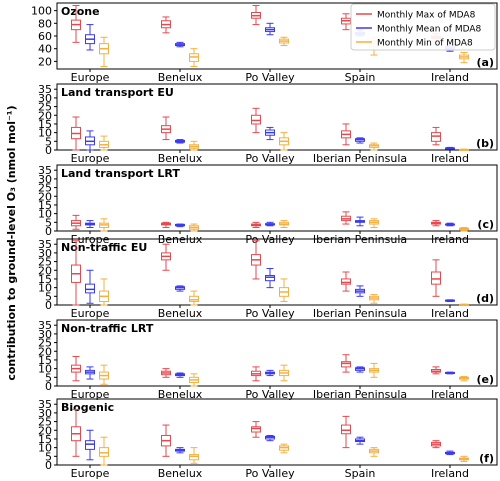 Image resolution: width=500 pixels, height=481 pixels. What do you see at coordinates (485, 379) in the screenshot?
I see `panel-label: (e)` at bounding box center [485, 379].